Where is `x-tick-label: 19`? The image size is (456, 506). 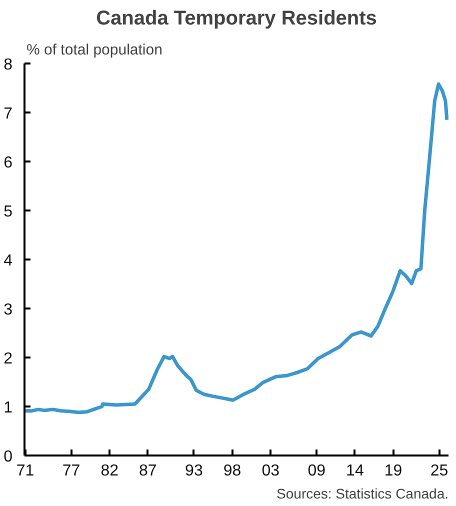
x-tick-label: 19 is located at coordinates (393, 471).